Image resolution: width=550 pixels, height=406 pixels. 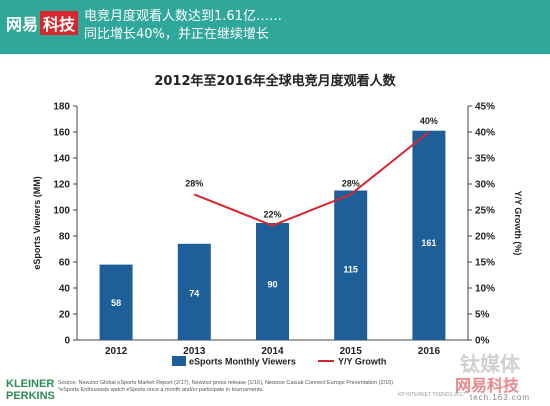 I want to click on y2-tick-label: 0%, so click(x=482, y=341).